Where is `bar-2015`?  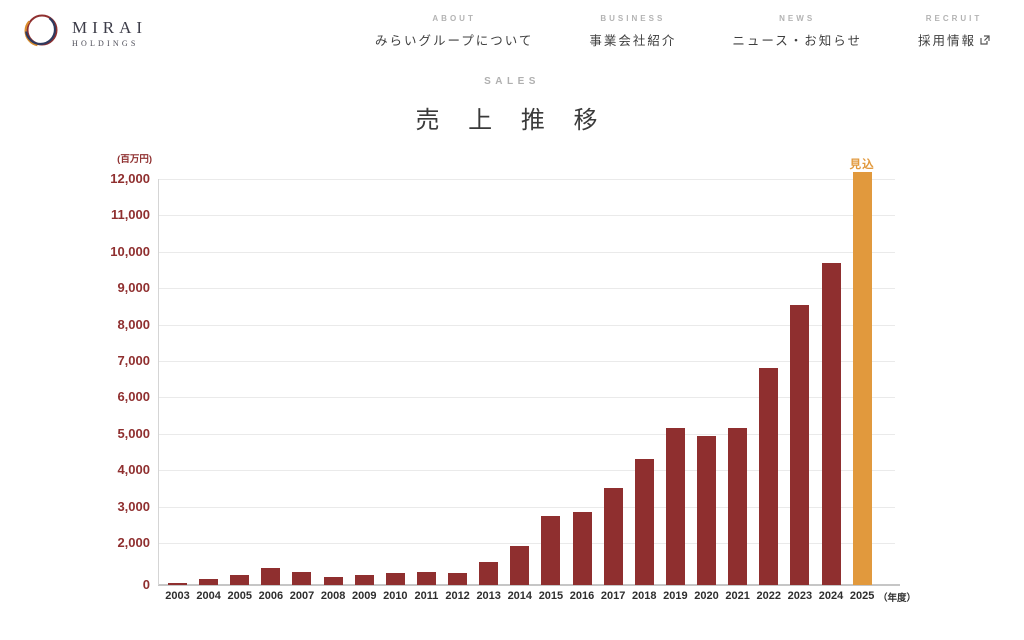 bar-2015 is located at coordinates (551, 550).